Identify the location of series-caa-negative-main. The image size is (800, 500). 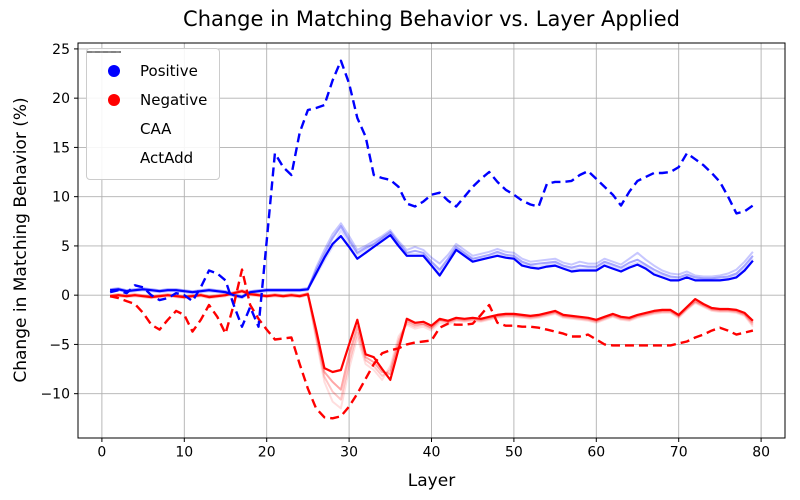
(431, 335).